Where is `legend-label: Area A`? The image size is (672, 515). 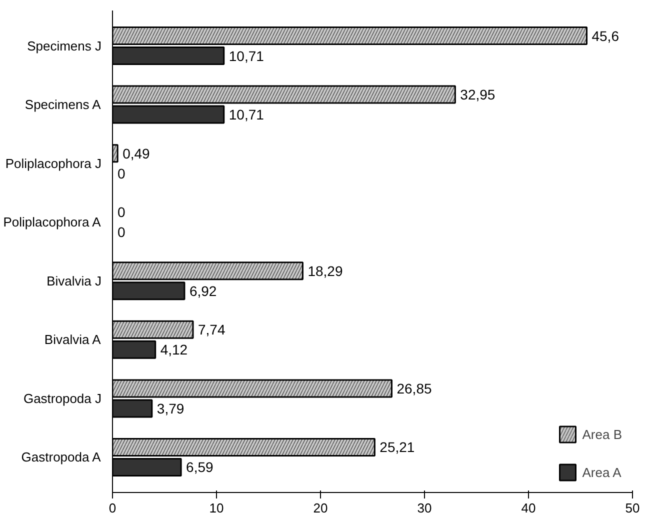
legend-label: Area A is located at coordinates (602, 472).